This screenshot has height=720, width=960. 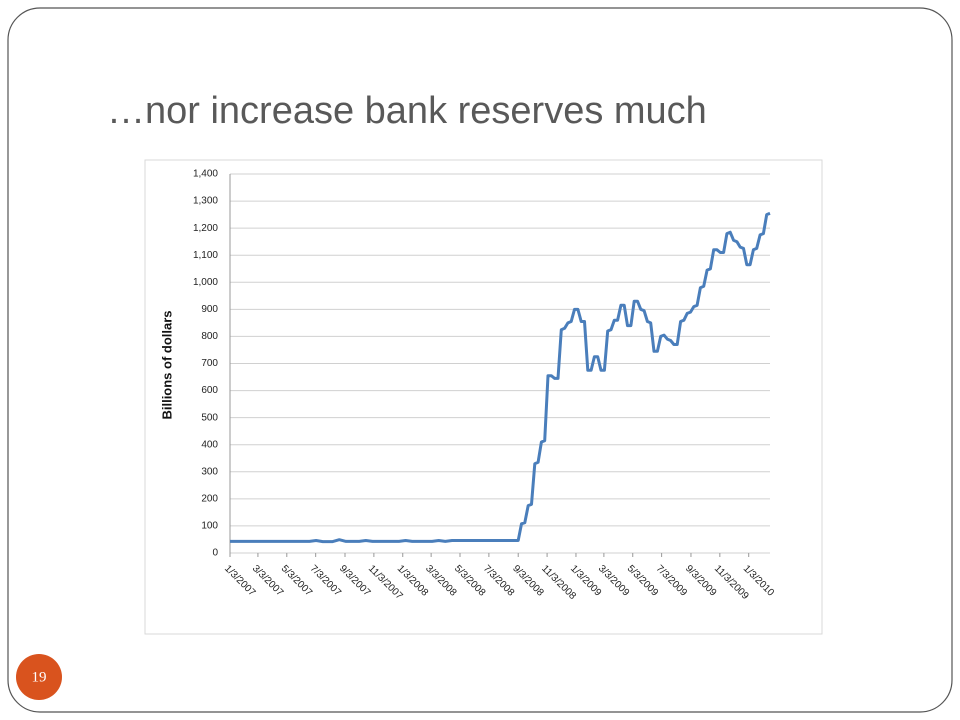 I want to click on y-tick-label: 1,300, so click(x=205, y=201).